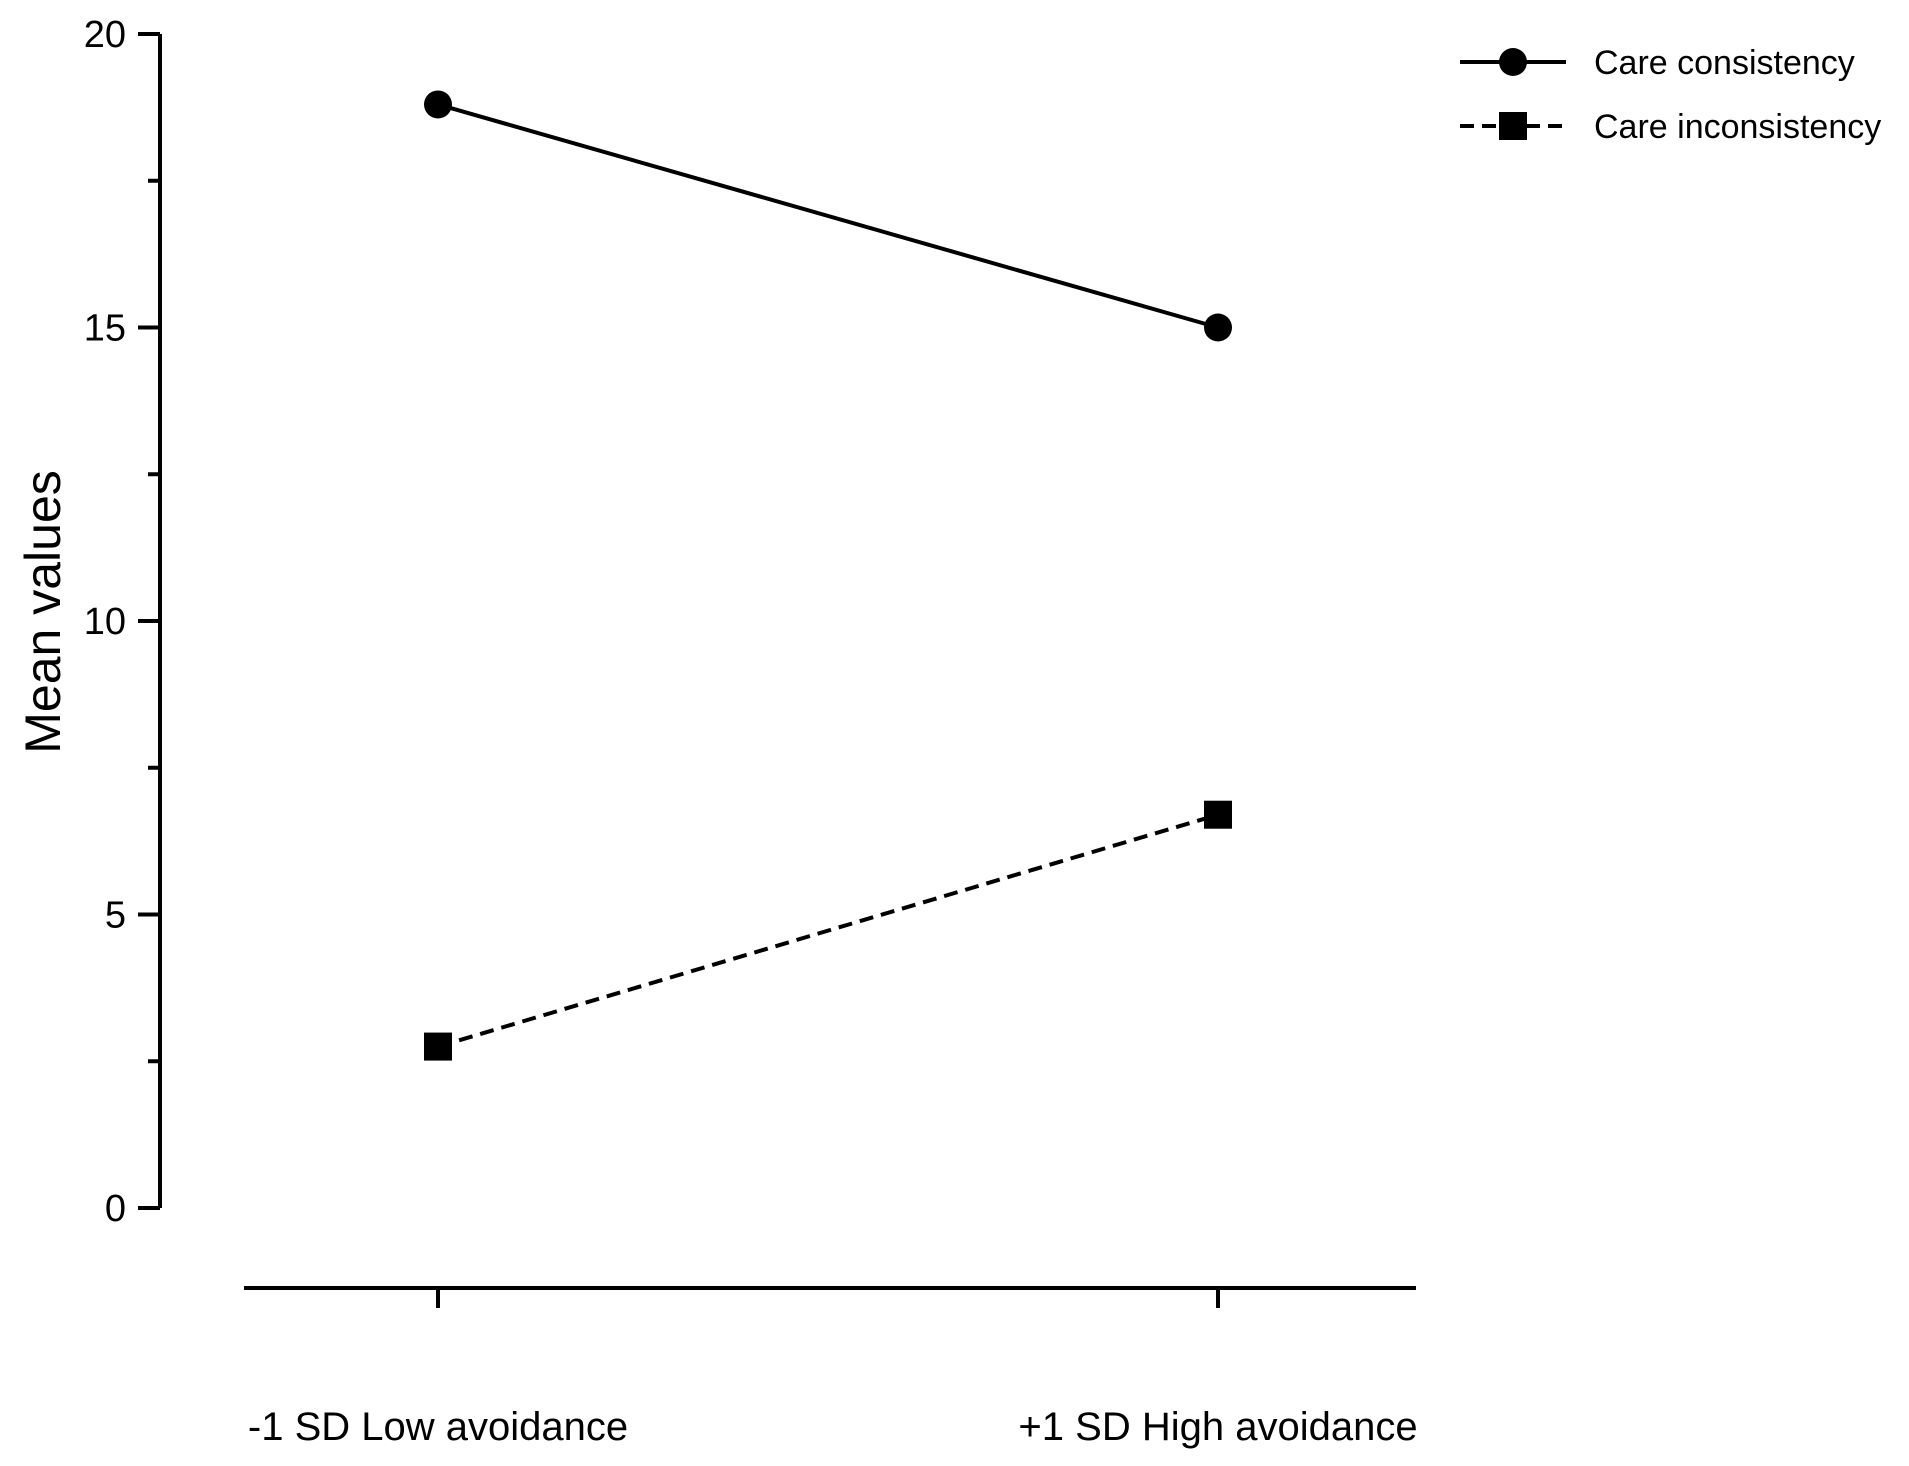  I want to click on y-ticks: 0 5 10 15 20, so click(122, 622).